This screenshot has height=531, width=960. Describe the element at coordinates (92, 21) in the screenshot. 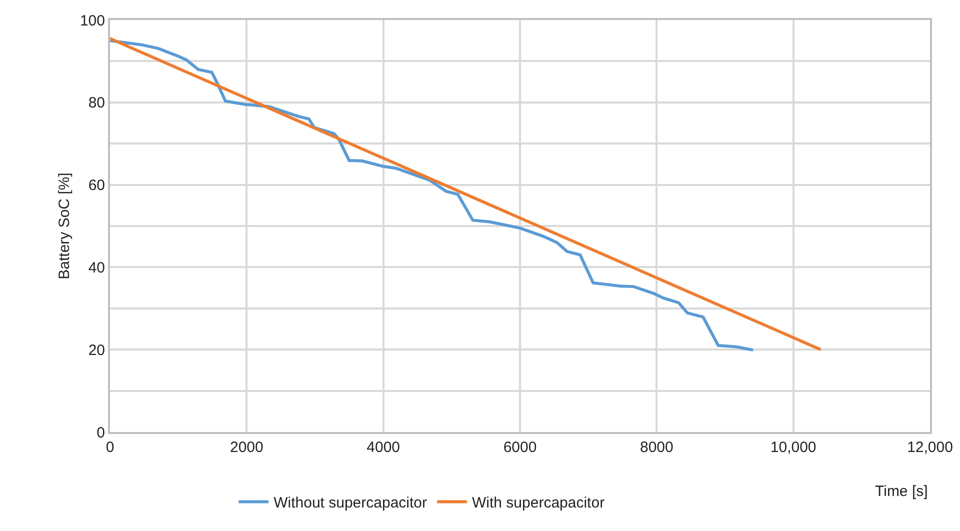

I see `y-tick-label: 100` at that location.